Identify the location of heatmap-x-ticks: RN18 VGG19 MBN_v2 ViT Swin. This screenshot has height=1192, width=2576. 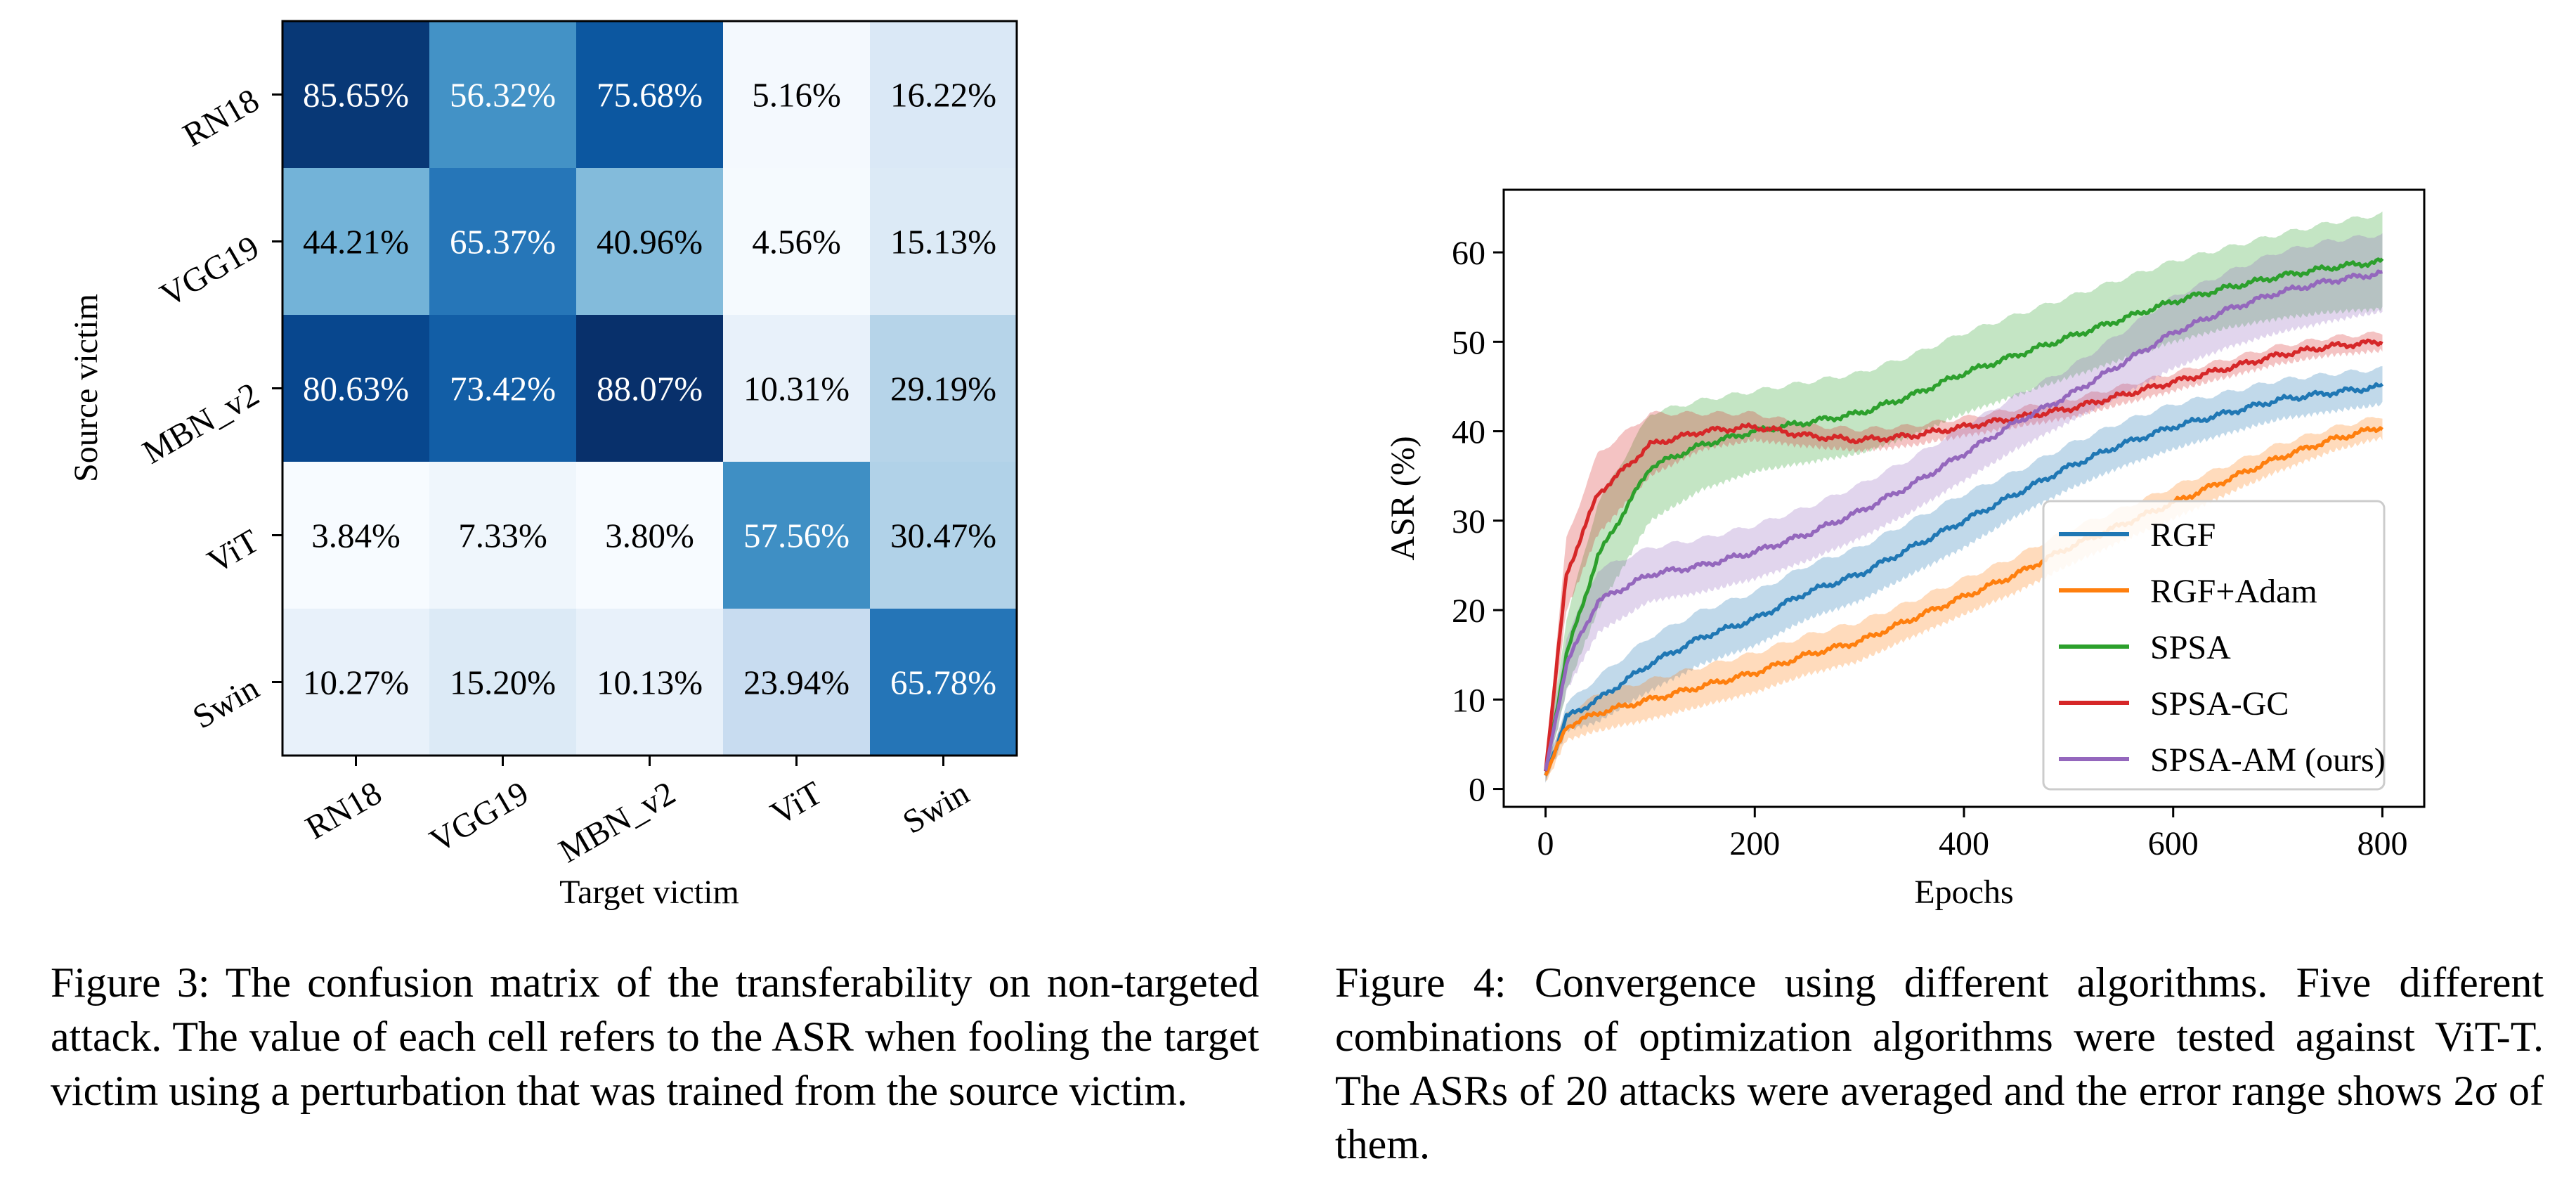
(637, 813).